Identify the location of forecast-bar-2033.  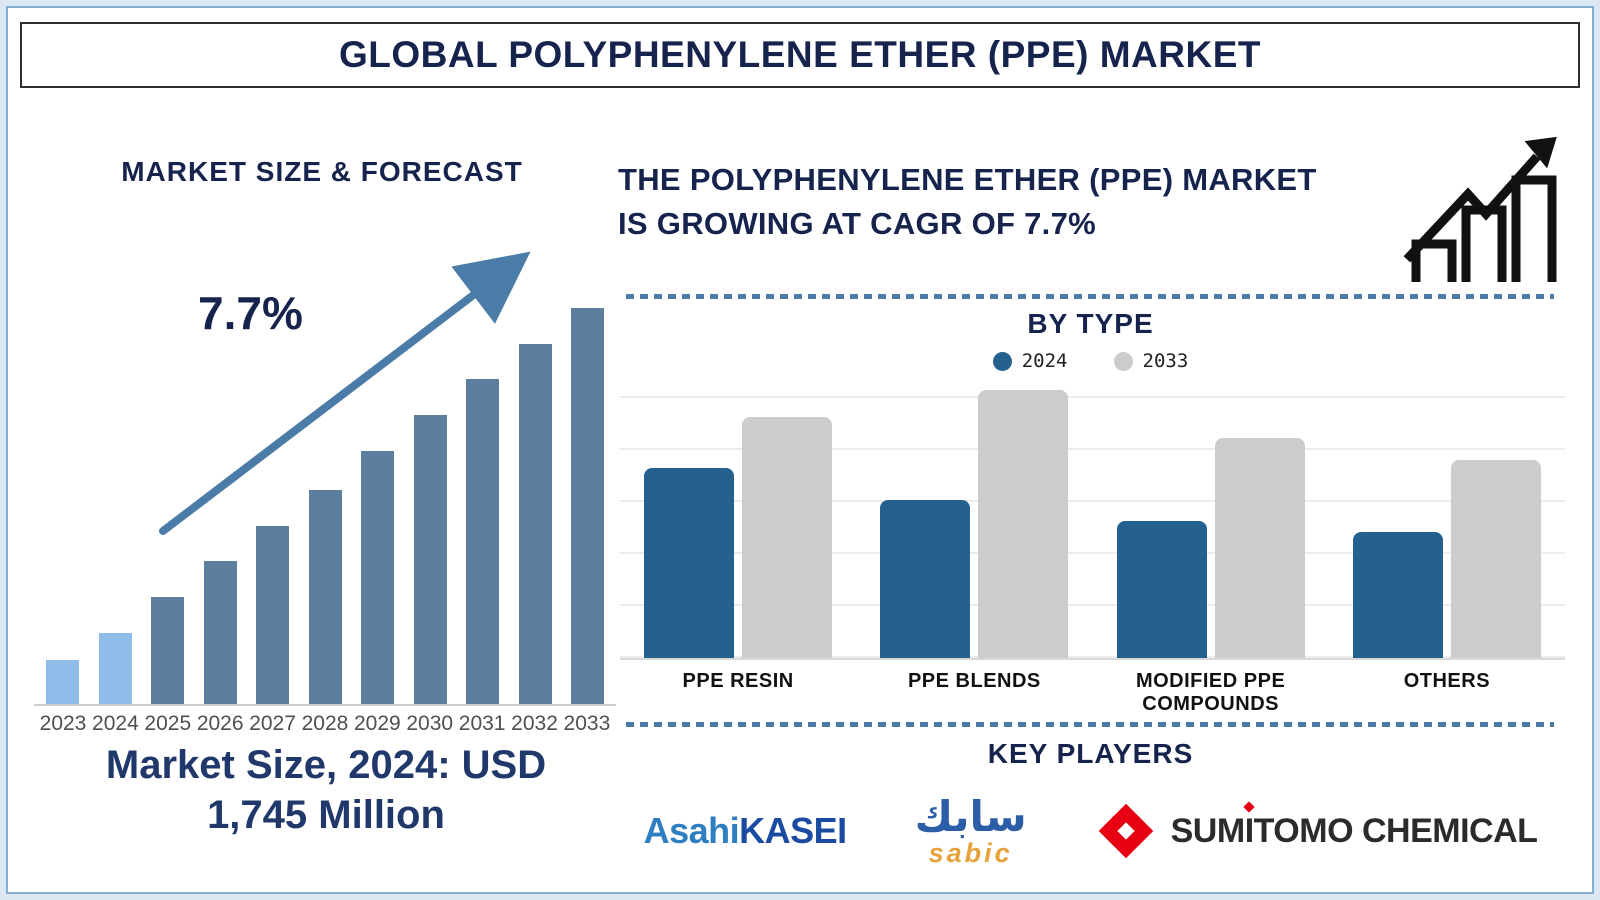
(587, 506).